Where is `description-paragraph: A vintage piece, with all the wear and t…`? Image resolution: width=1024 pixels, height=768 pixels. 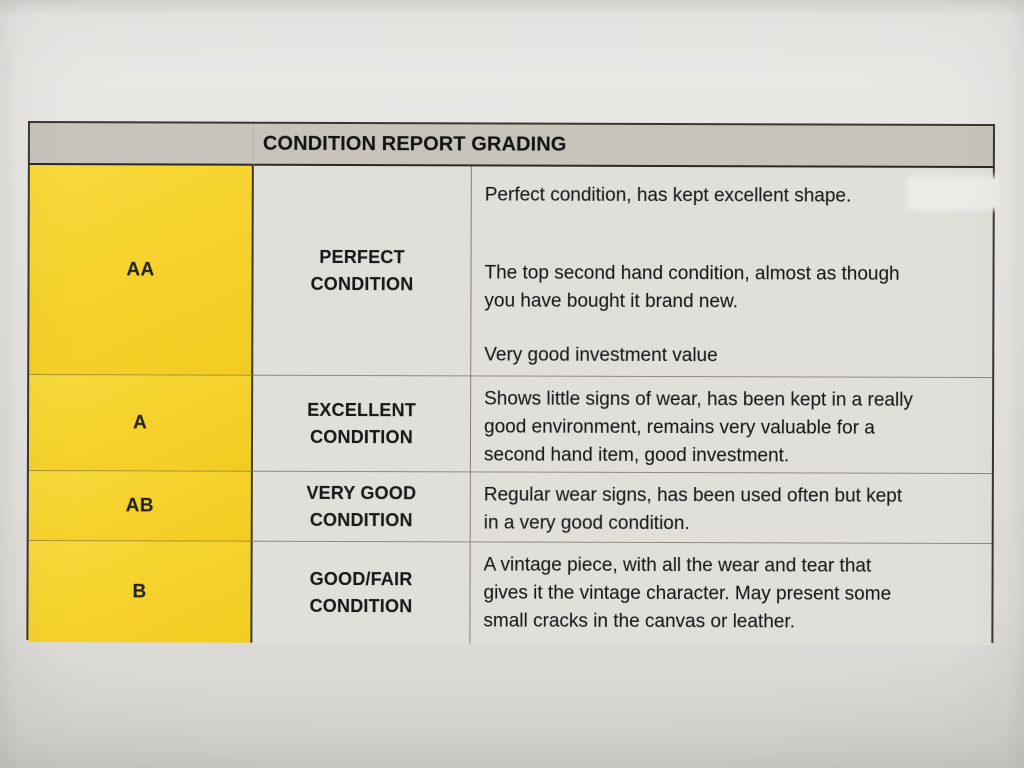 description-paragraph: A vintage piece, with all the wear and t… is located at coordinates (687, 593).